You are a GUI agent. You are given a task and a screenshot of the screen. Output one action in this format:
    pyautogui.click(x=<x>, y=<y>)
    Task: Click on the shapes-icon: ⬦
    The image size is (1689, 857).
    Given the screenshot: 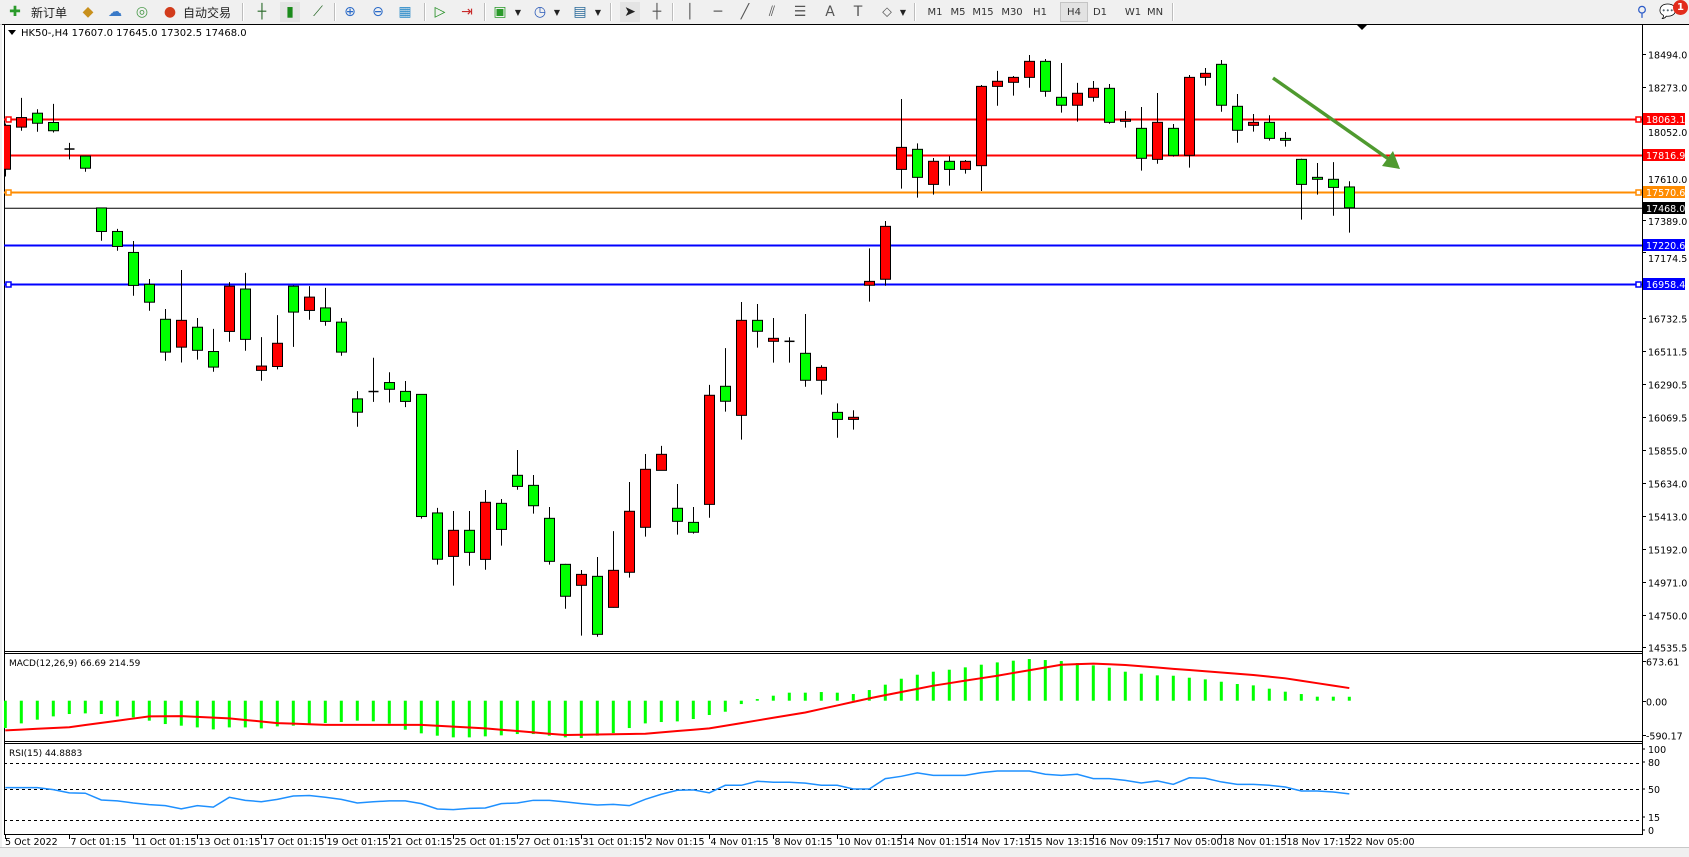 What is the action you would take?
    pyautogui.click(x=887, y=12)
    